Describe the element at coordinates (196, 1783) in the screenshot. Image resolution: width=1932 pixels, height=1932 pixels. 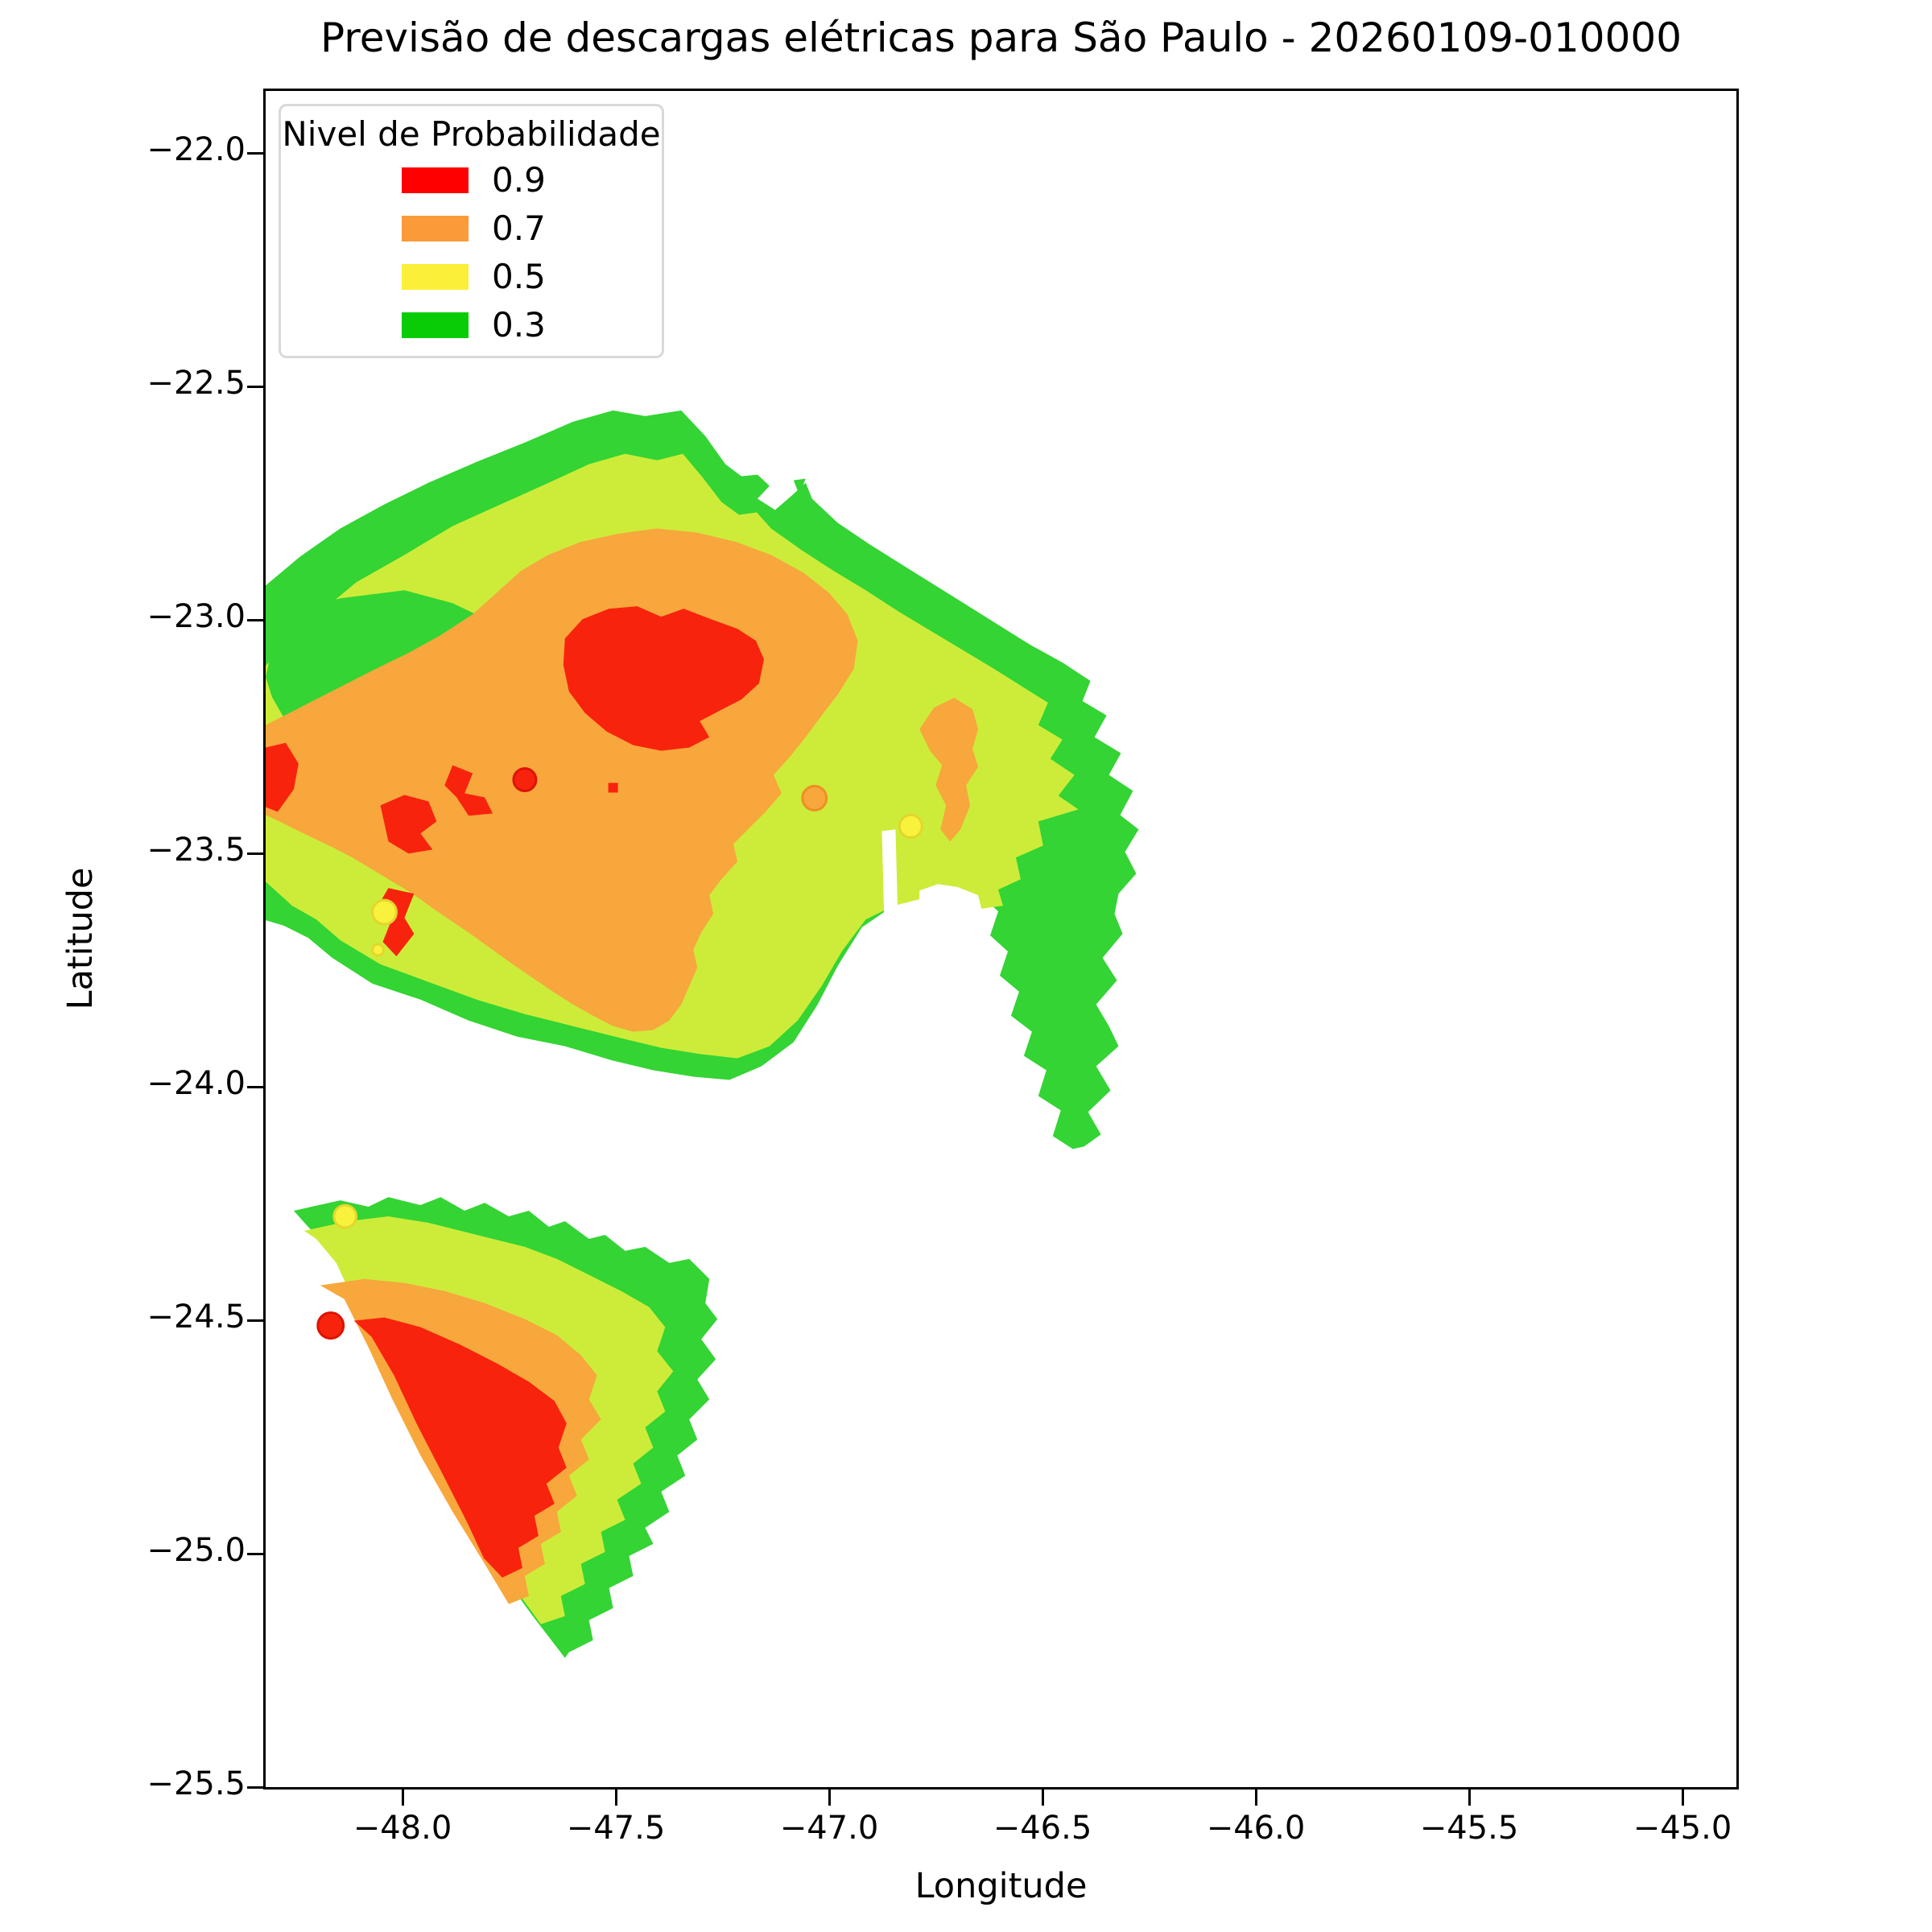
I see `y-tick-label: −25.5` at that location.